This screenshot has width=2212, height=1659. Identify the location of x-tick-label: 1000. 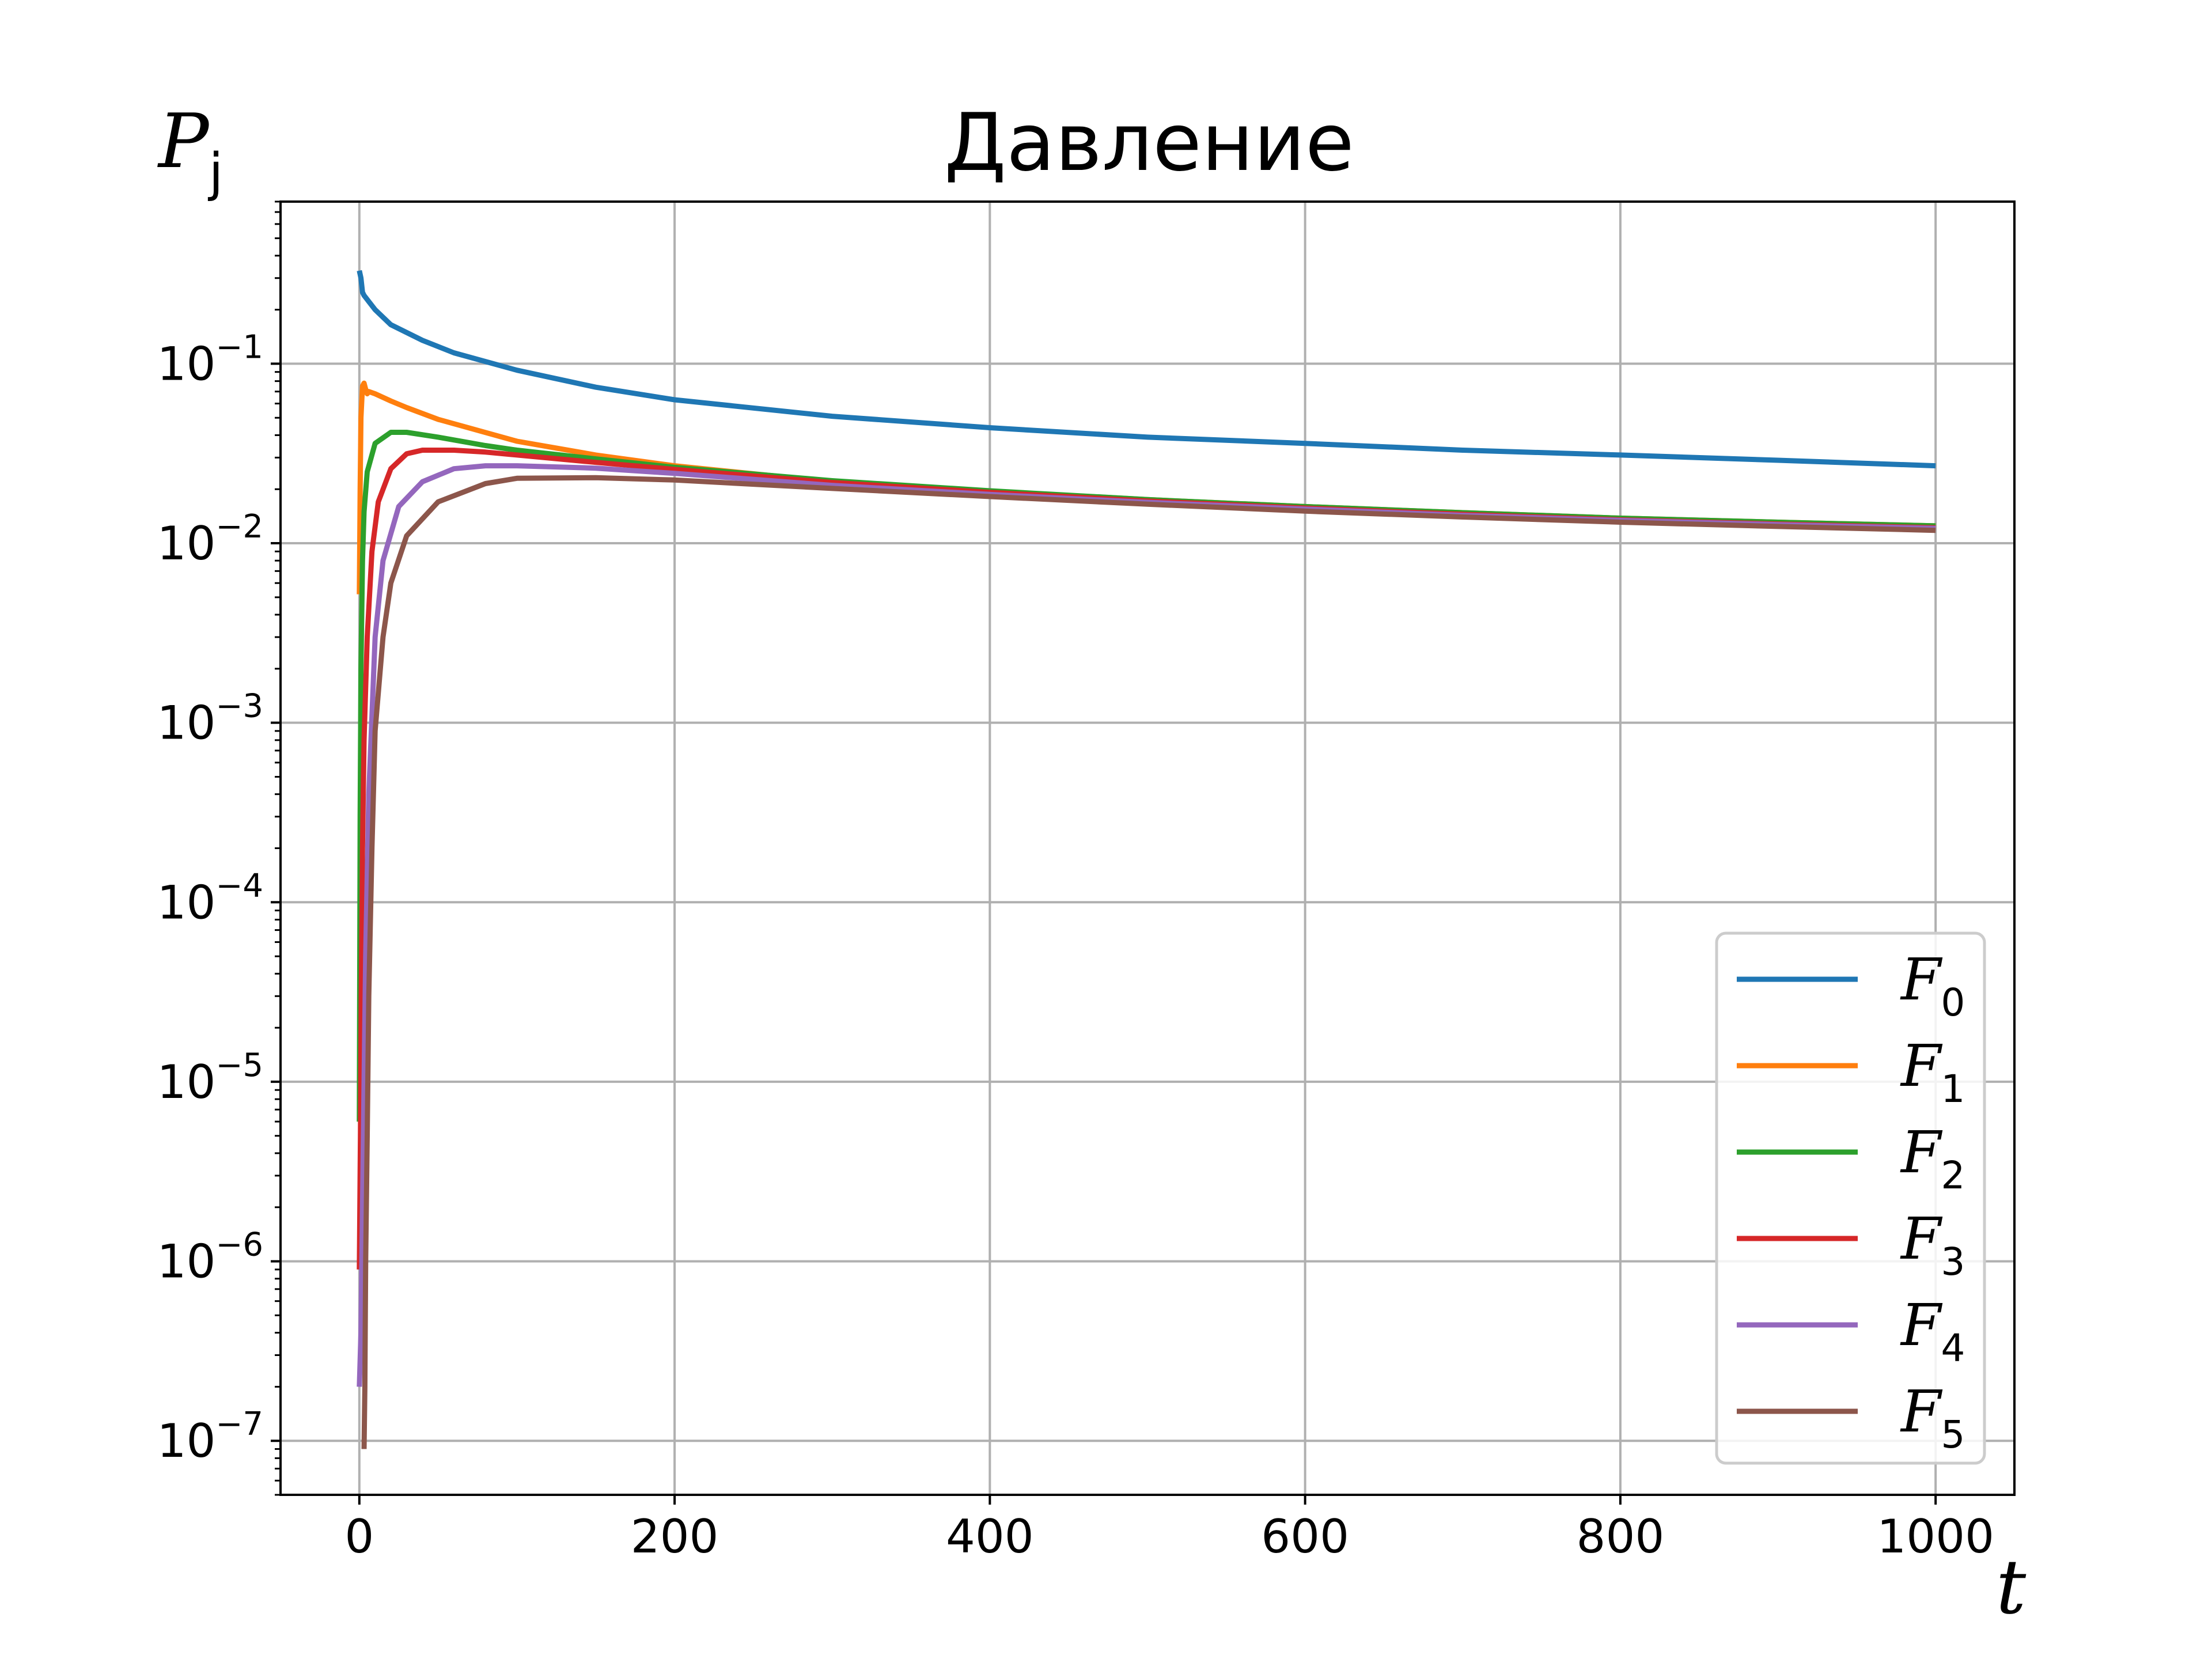
(1935, 1536).